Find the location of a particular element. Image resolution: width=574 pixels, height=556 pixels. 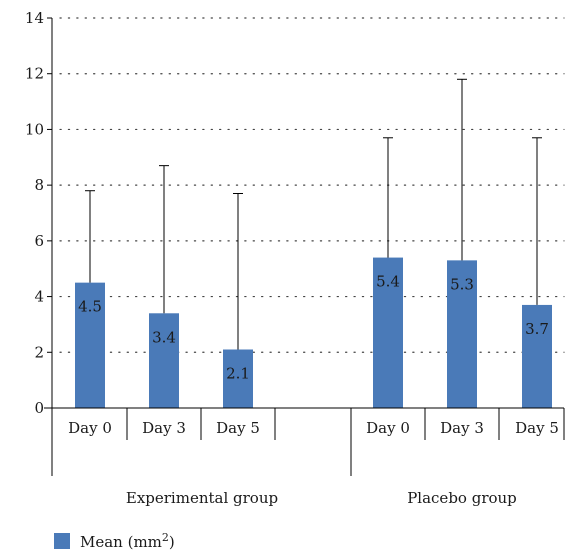

legend-label-end: ) is located at coordinates (172, 542).